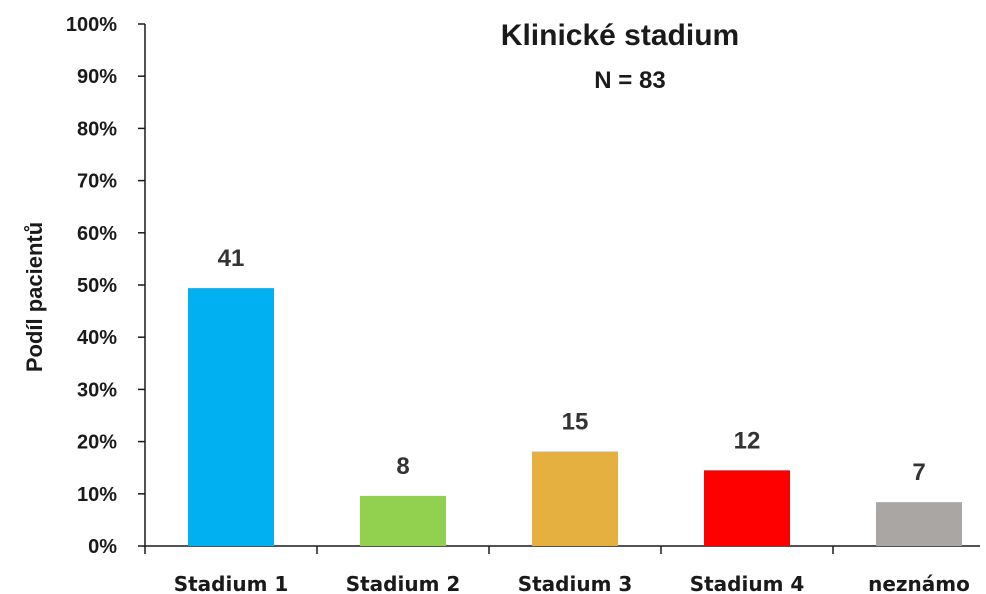 The width and height of the screenshot is (986, 594). What do you see at coordinates (919, 583) in the screenshot?
I see `x-tick-label: neznámo` at bounding box center [919, 583].